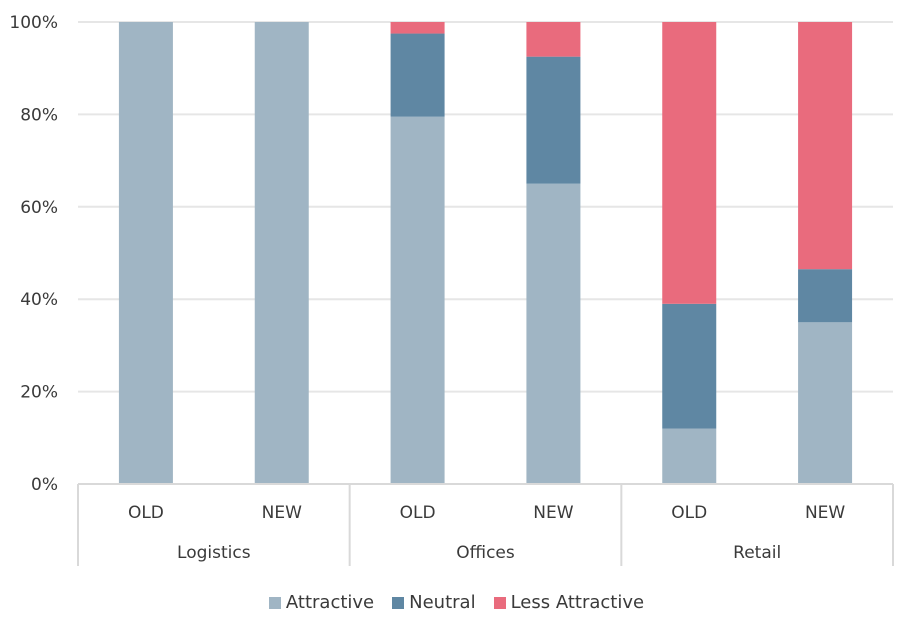 This screenshot has width=913, height=627. I want to click on legend-label: Attractive, so click(330, 602).